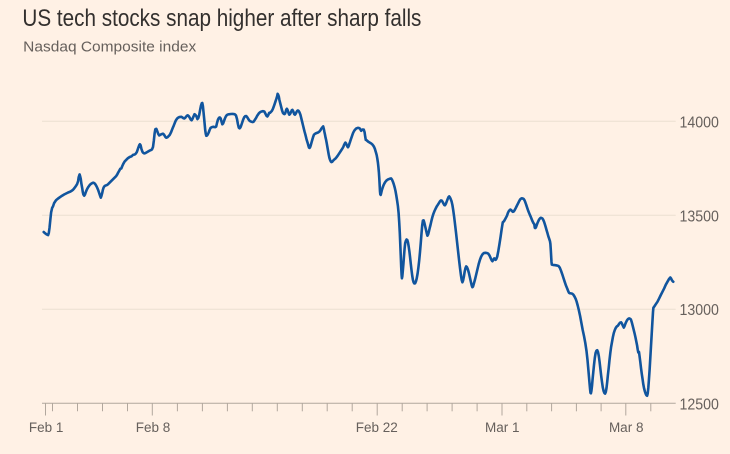 The width and height of the screenshot is (730, 454). I want to click on svg-text: Feb 22, so click(377, 427).